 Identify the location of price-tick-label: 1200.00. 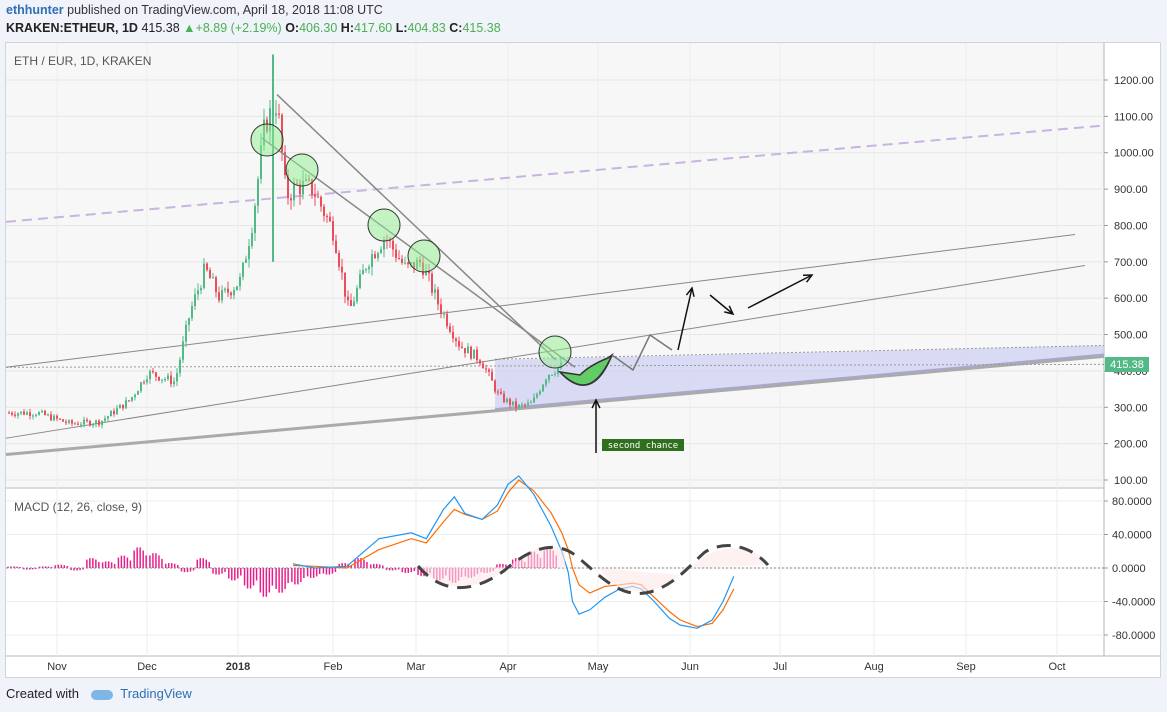
(1134, 81).